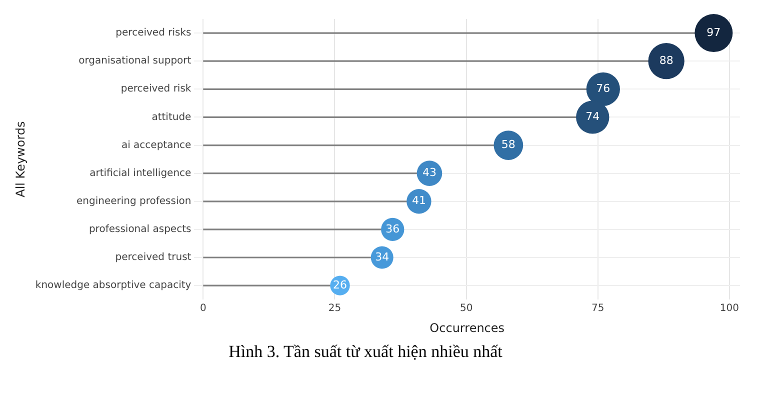 This screenshot has height=396, width=775. What do you see at coordinates (419, 201) in the screenshot?
I see `data-label: 41` at bounding box center [419, 201].